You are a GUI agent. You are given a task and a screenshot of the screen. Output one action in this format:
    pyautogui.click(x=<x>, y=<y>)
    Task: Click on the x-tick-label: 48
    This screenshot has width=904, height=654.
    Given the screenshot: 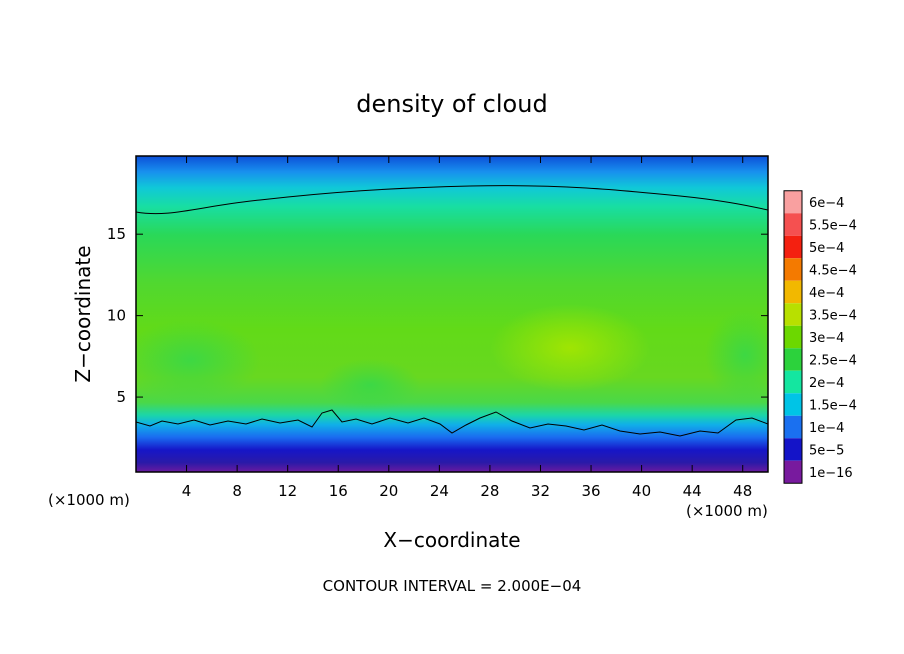 What is the action you would take?
    pyautogui.click(x=742, y=491)
    